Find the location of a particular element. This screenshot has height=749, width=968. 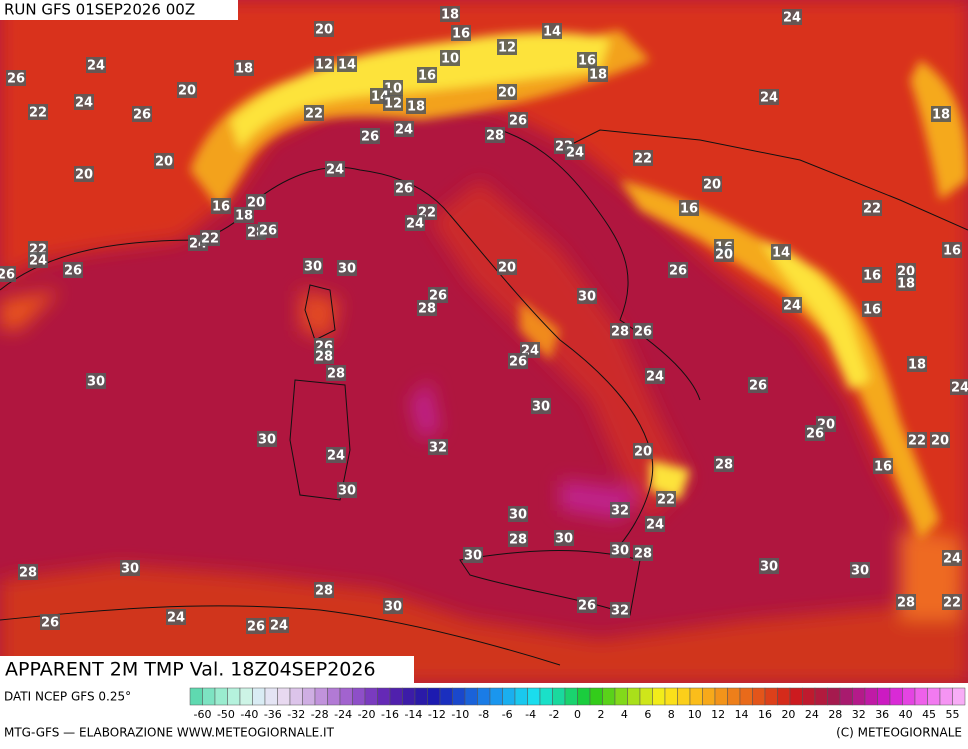

color-bar-label: 12 is located at coordinates (718, 714).